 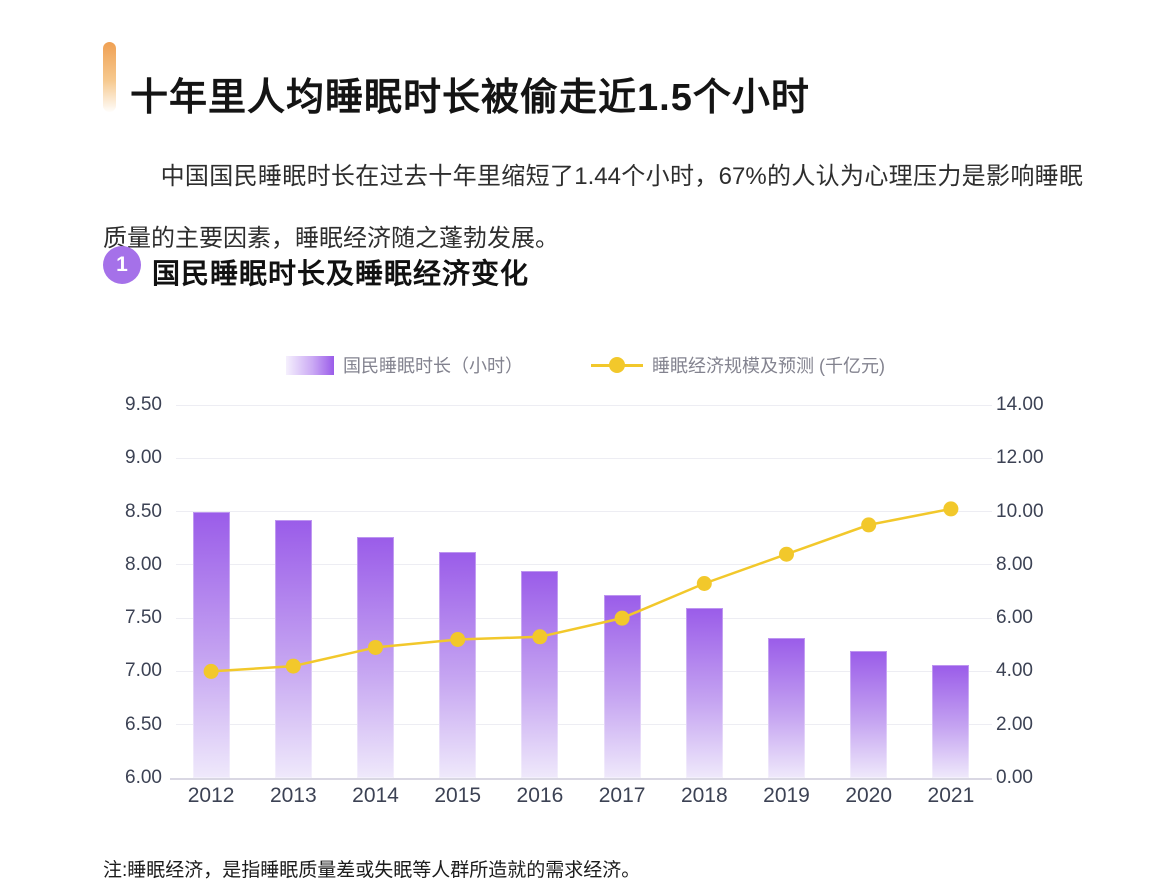 I want to click on legend-label: 国民睡眠时长（小时）, so click(x=433, y=366).